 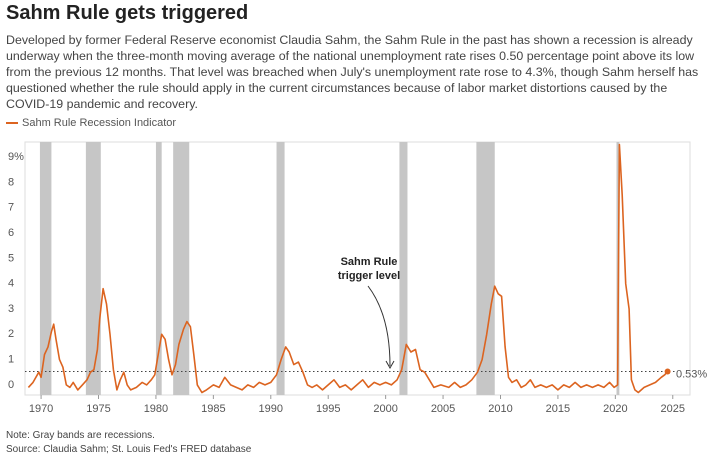 I want to click on y-tick-label: 8, so click(x=11, y=182).